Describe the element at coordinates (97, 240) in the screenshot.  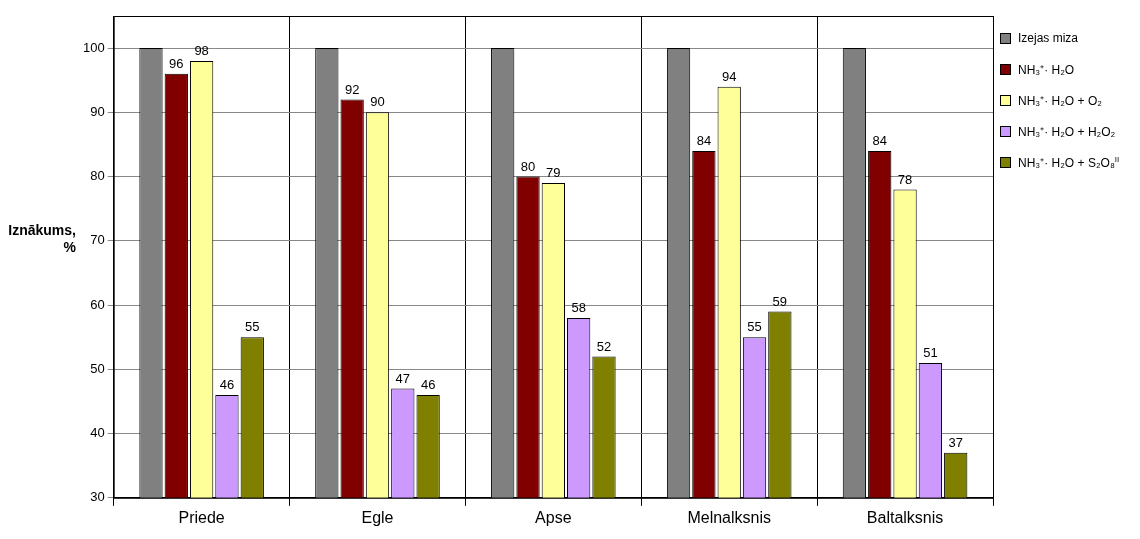
I see `y-tick-label: 70` at that location.